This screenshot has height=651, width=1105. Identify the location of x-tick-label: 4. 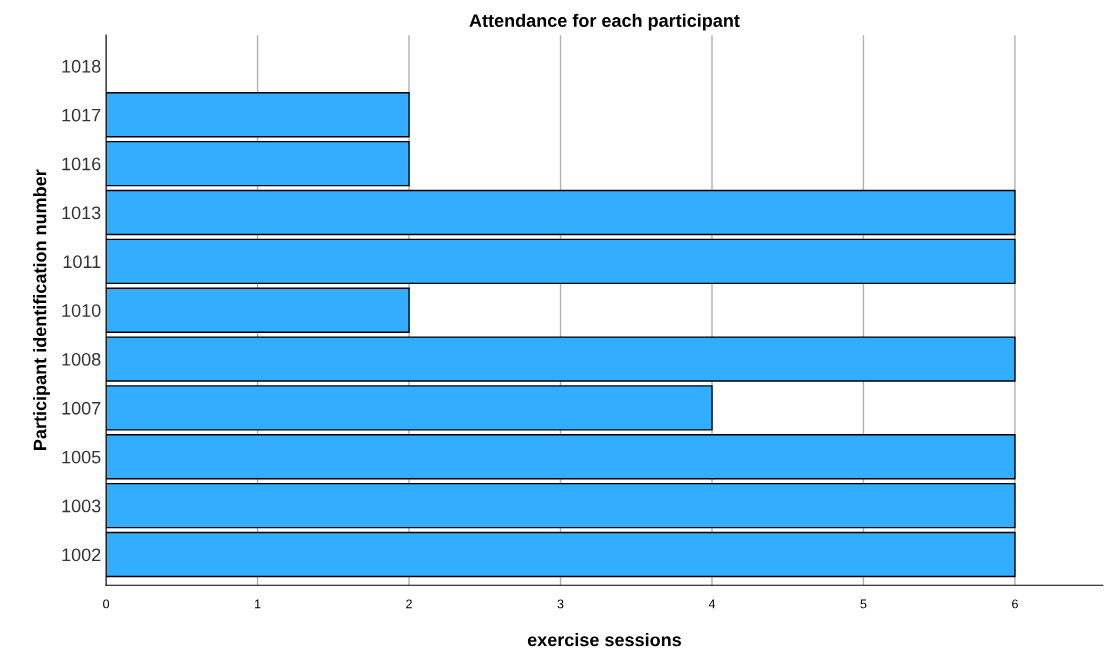
(712, 604).